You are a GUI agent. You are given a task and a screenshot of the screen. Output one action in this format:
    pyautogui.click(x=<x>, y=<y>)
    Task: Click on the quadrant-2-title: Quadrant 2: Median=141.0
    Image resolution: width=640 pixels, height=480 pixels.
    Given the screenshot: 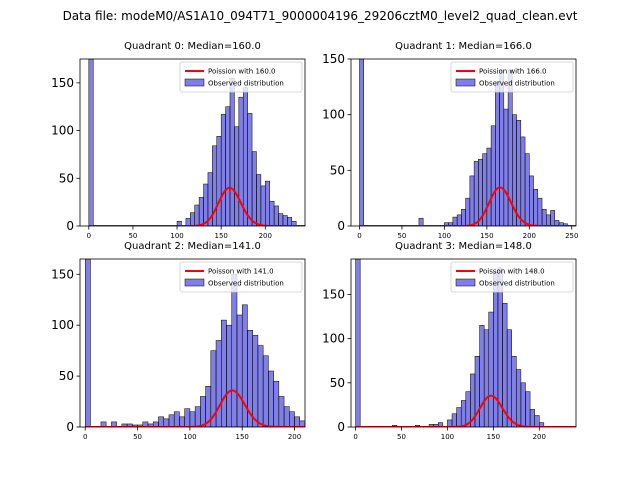 What is the action you would take?
    pyautogui.click(x=192, y=246)
    